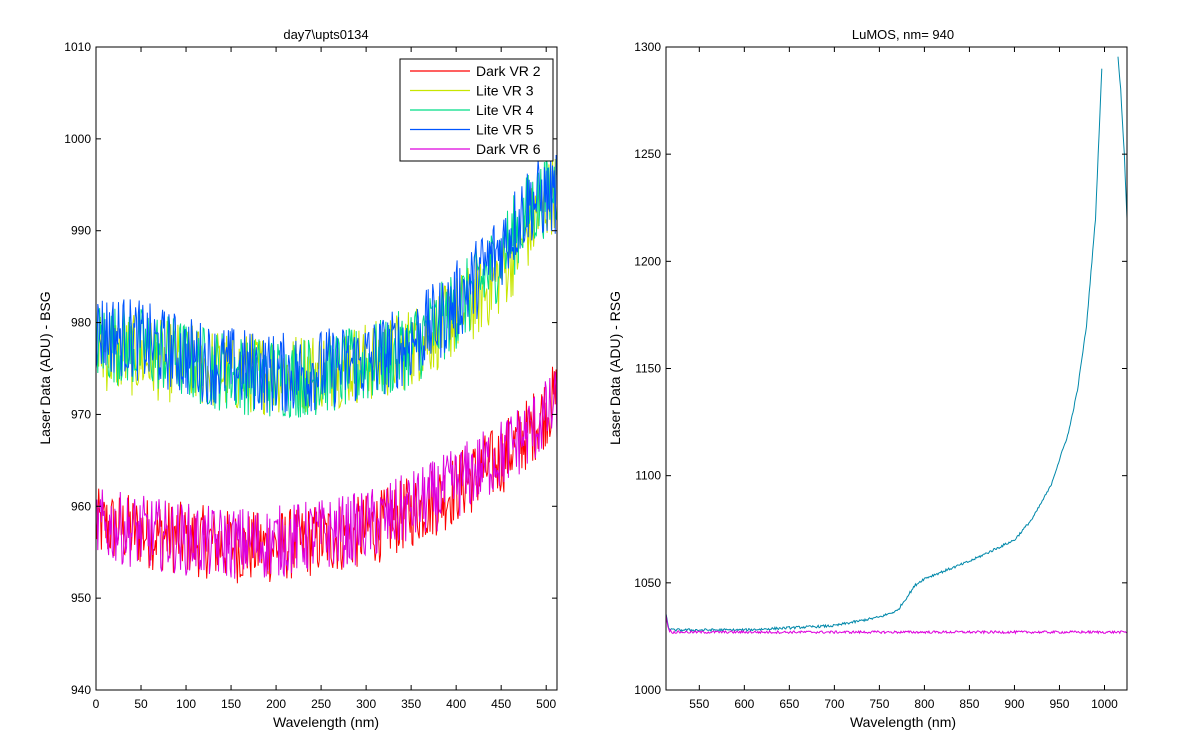  Describe the element at coordinates (366, 704) in the screenshot. I see `x-tick-label: 300` at that location.